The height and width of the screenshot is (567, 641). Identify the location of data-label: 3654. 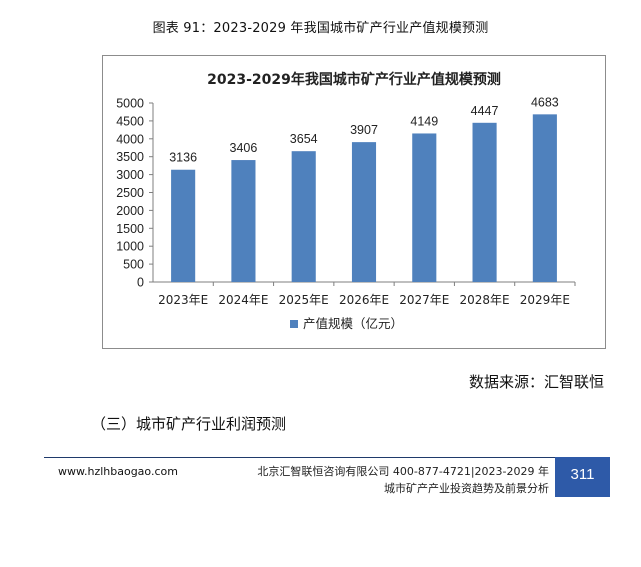
(304, 139).